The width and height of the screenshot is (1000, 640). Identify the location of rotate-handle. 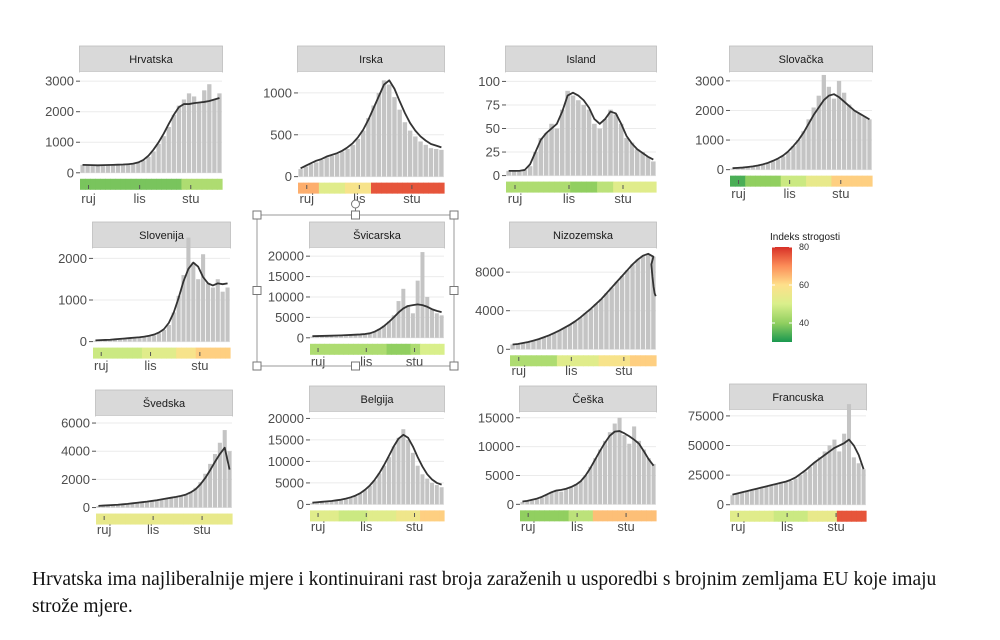
(355, 204).